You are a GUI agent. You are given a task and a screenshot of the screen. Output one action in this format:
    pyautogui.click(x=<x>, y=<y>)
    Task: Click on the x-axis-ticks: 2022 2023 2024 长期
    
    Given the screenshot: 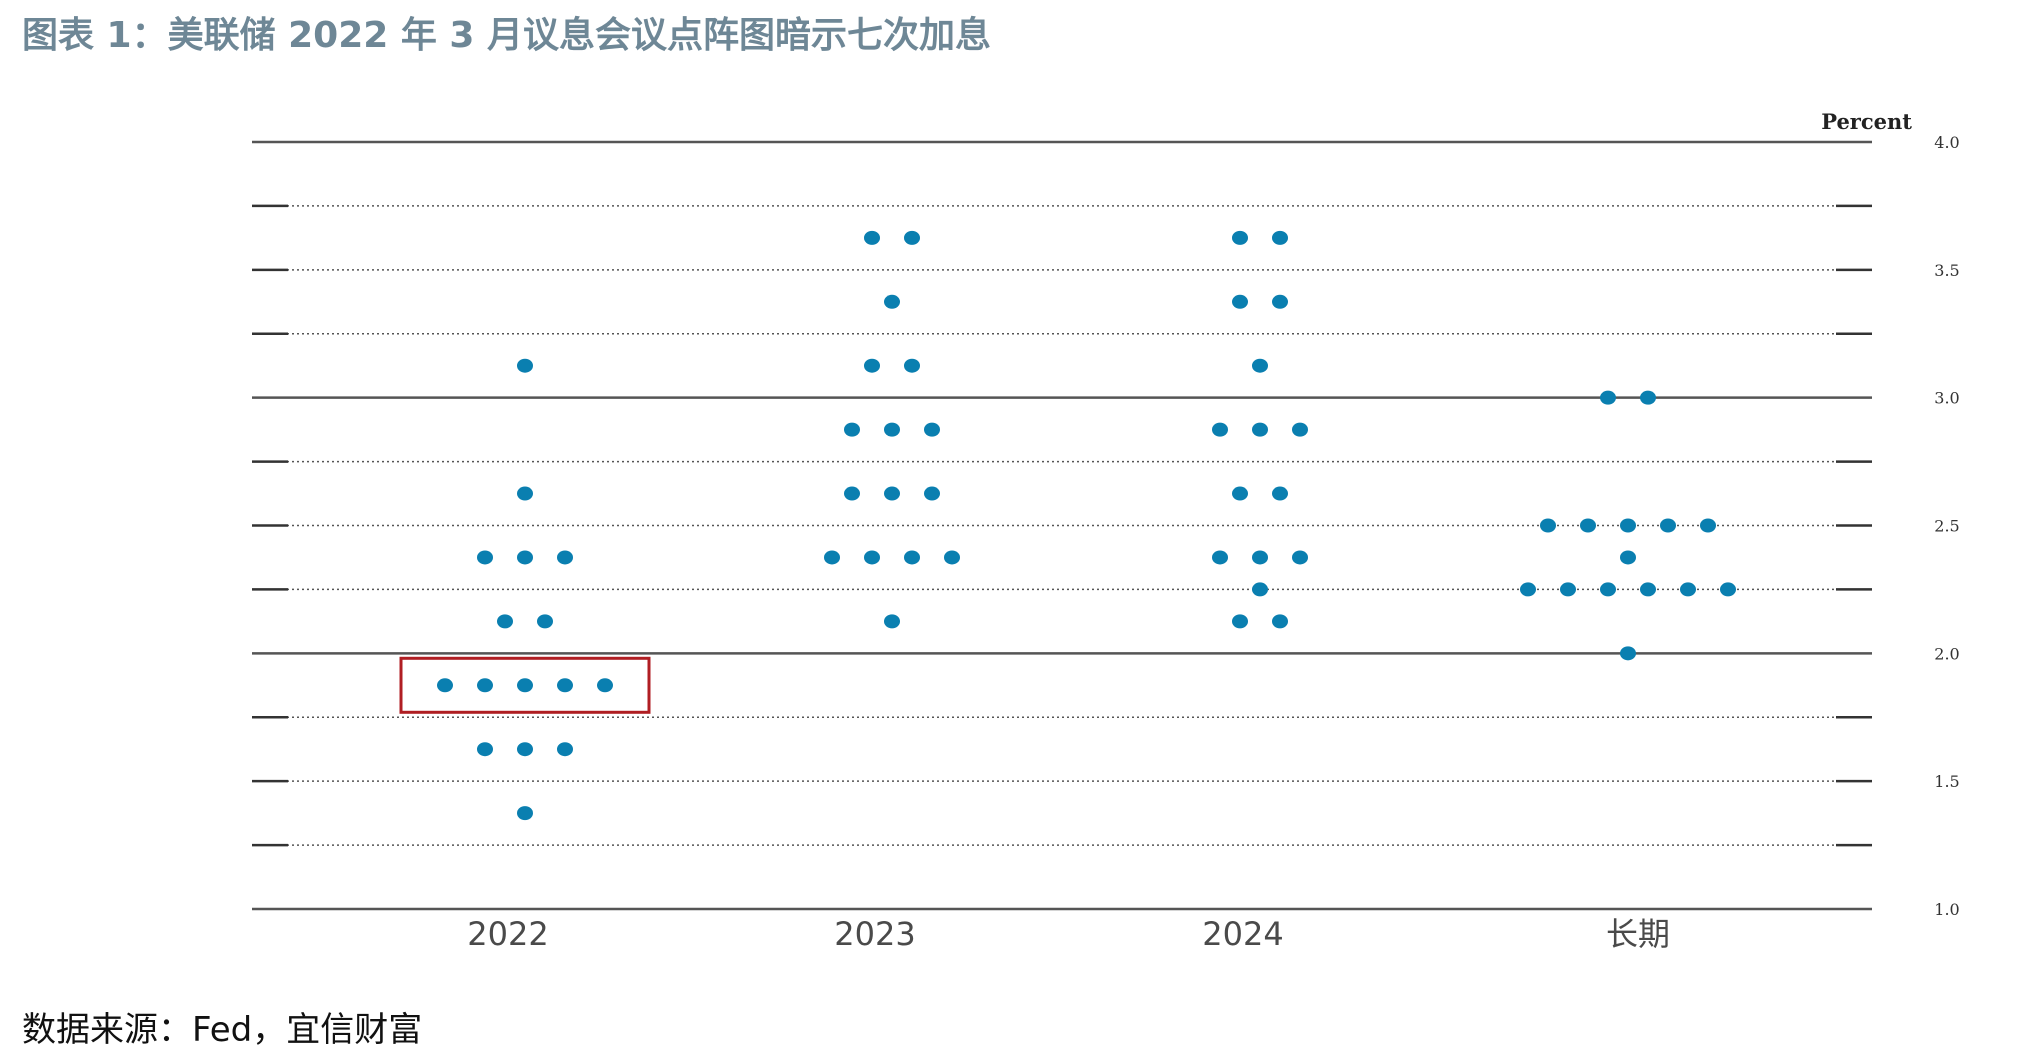 What is the action you would take?
    pyautogui.click(x=1068, y=934)
    